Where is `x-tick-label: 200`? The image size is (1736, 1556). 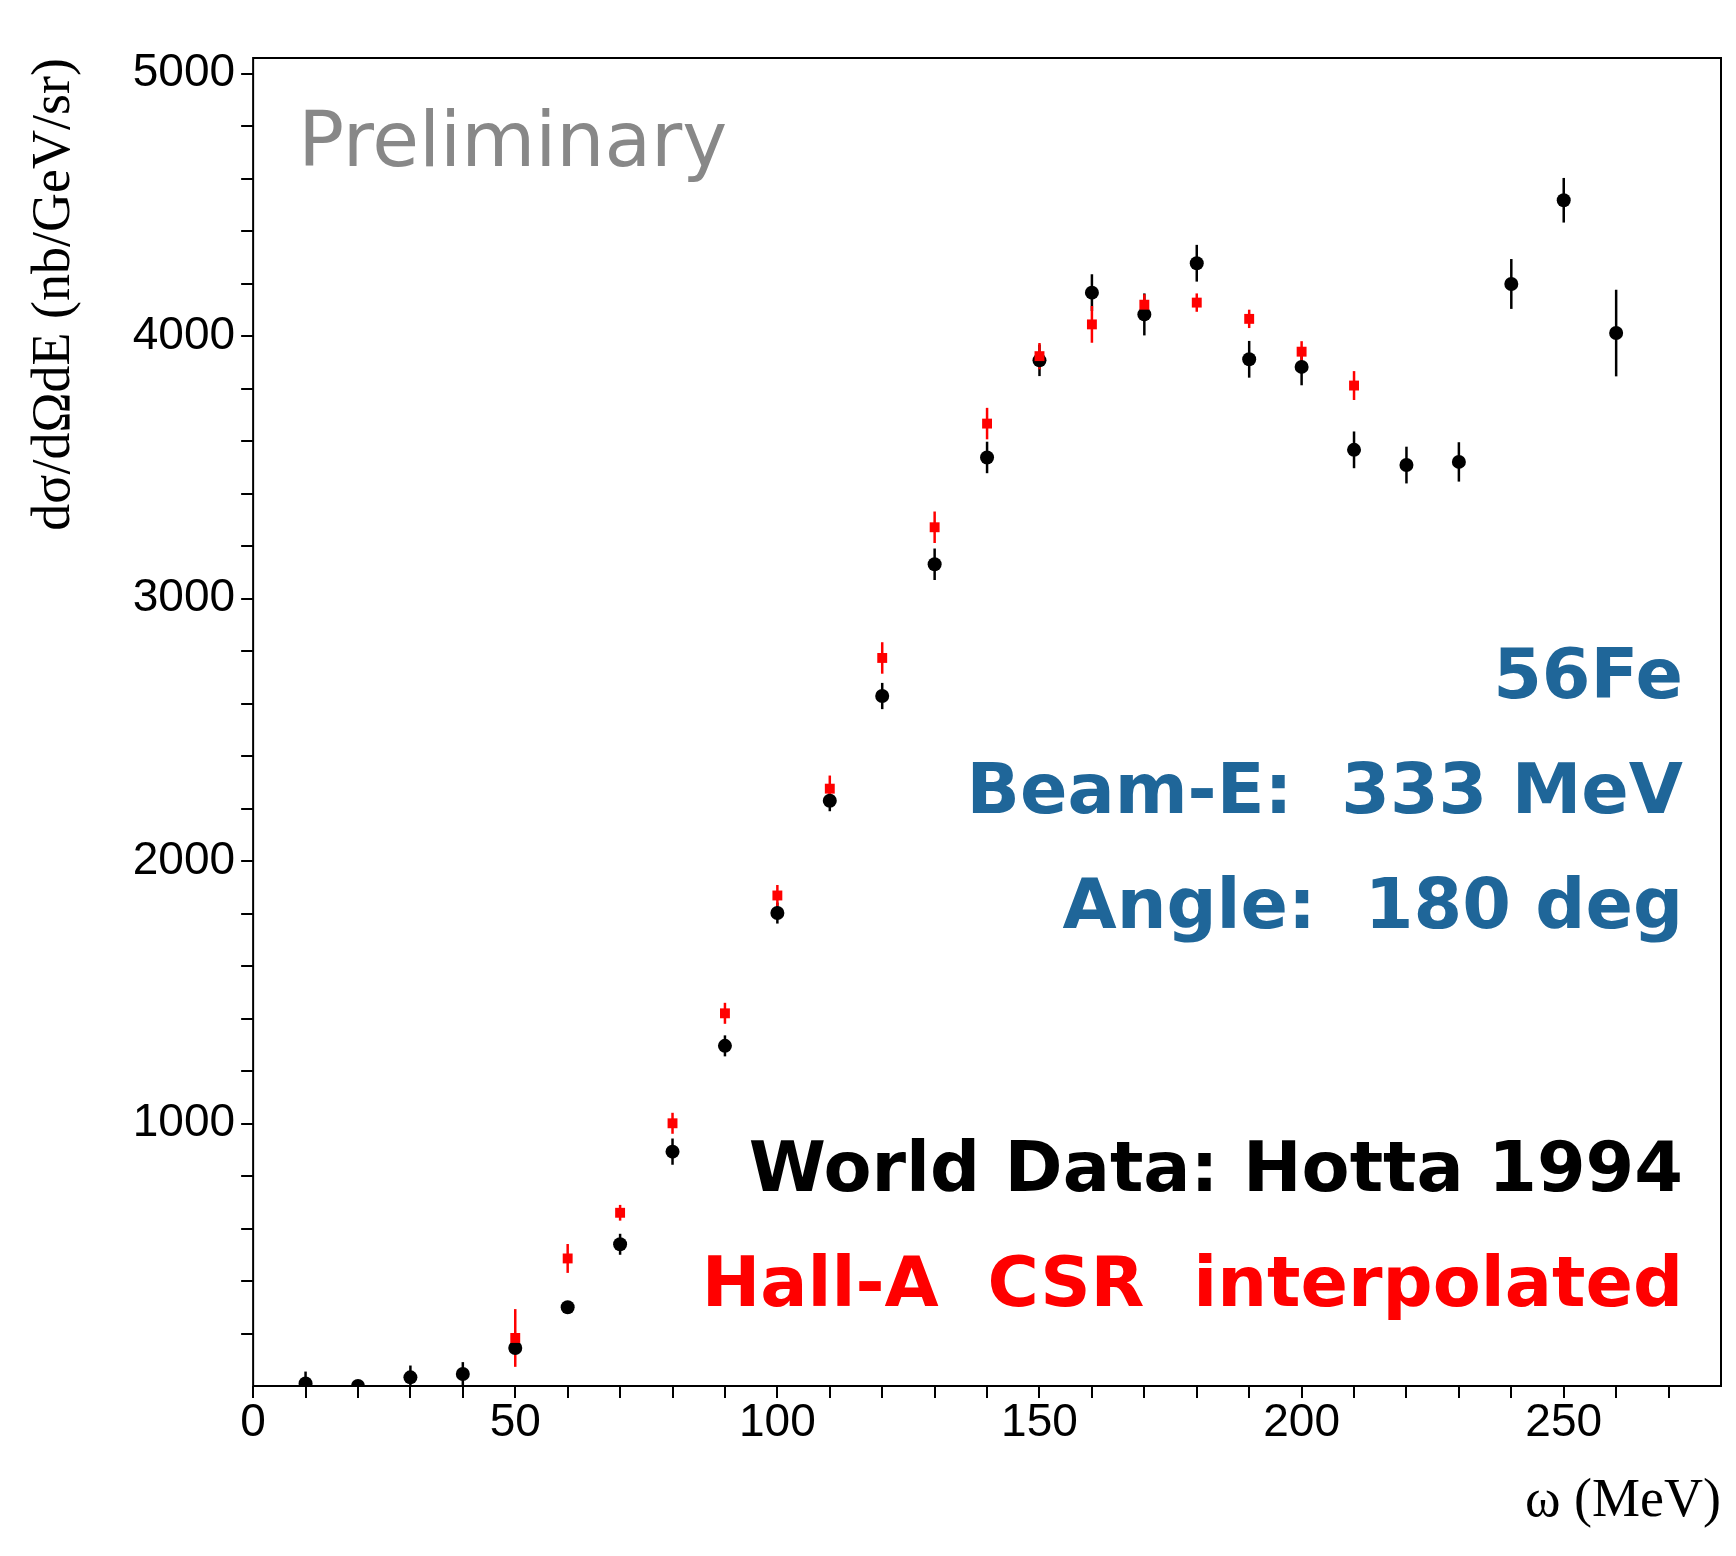 x-tick-label: 200 is located at coordinates (1301, 1419).